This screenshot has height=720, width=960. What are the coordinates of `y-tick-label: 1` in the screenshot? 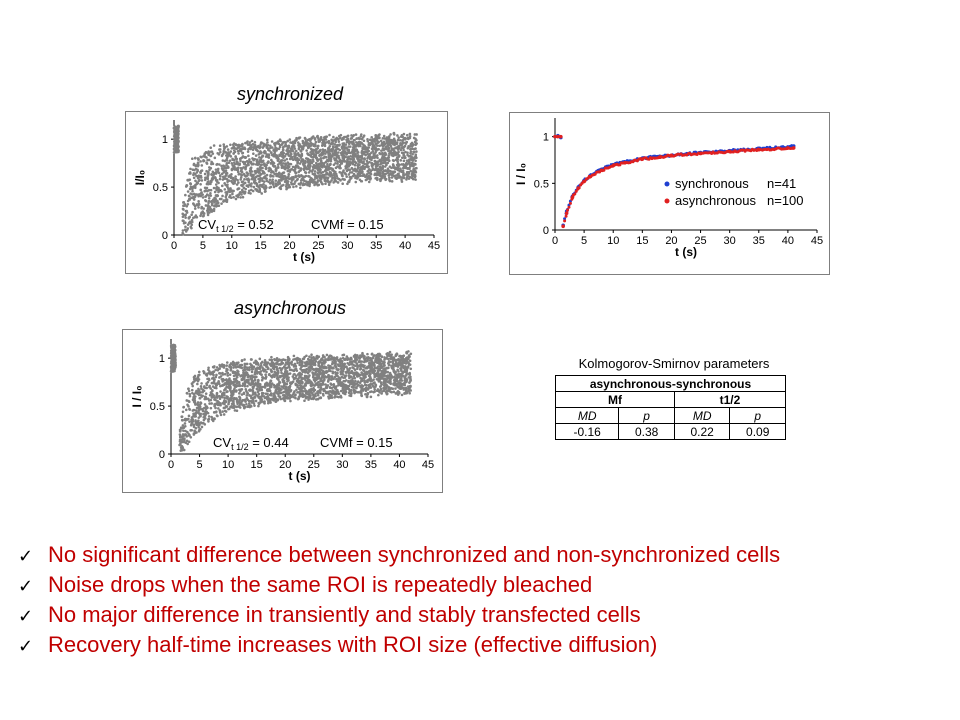 It's located at (162, 359).